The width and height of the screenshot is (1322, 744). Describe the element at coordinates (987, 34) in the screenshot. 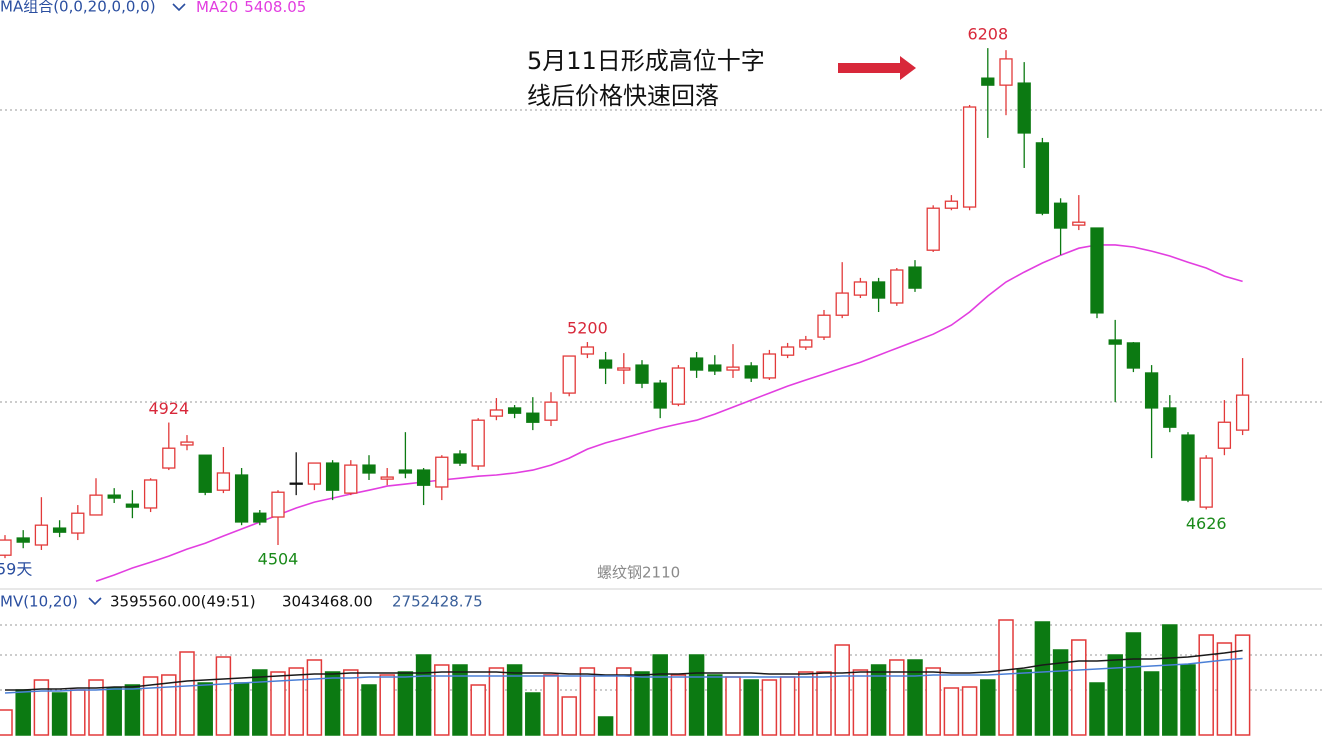

I see `extreme-label: 6208` at that location.